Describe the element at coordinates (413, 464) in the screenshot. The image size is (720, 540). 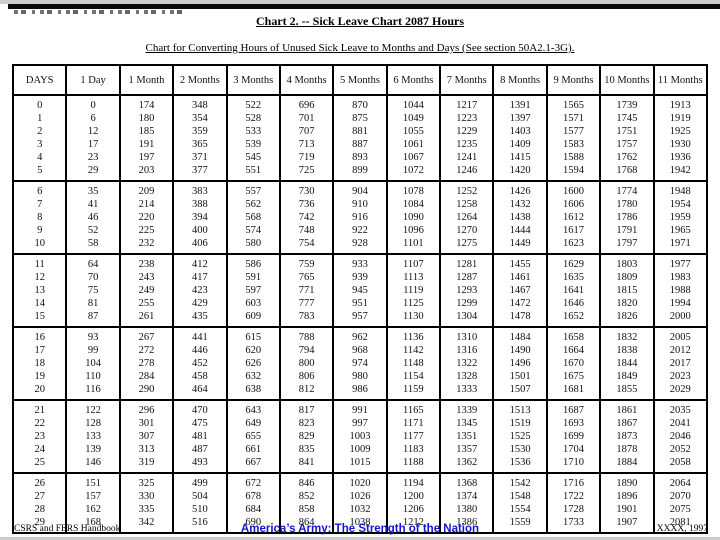
I see `table-cell: 1188` at that location.